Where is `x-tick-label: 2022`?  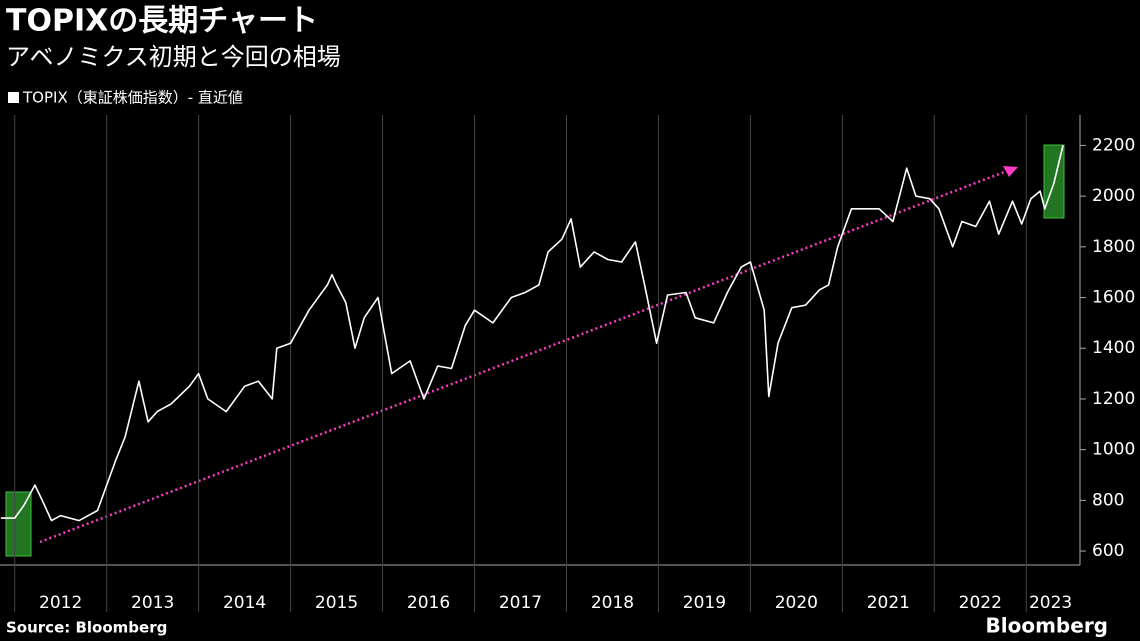 x-tick-label: 2022 is located at coordinates (980, 603).